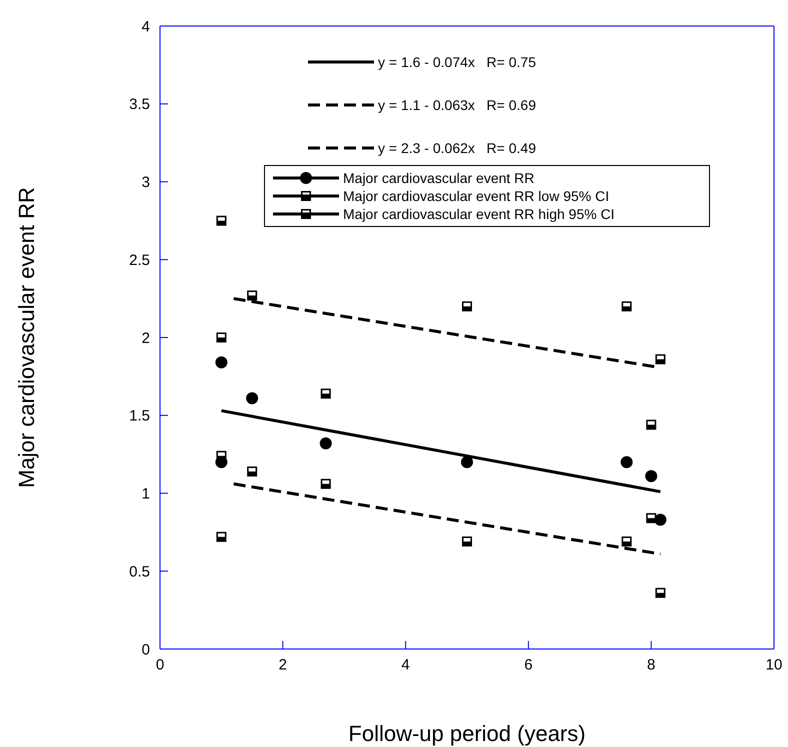  I want to click on y-tick-label: 3, so click(146, 183).